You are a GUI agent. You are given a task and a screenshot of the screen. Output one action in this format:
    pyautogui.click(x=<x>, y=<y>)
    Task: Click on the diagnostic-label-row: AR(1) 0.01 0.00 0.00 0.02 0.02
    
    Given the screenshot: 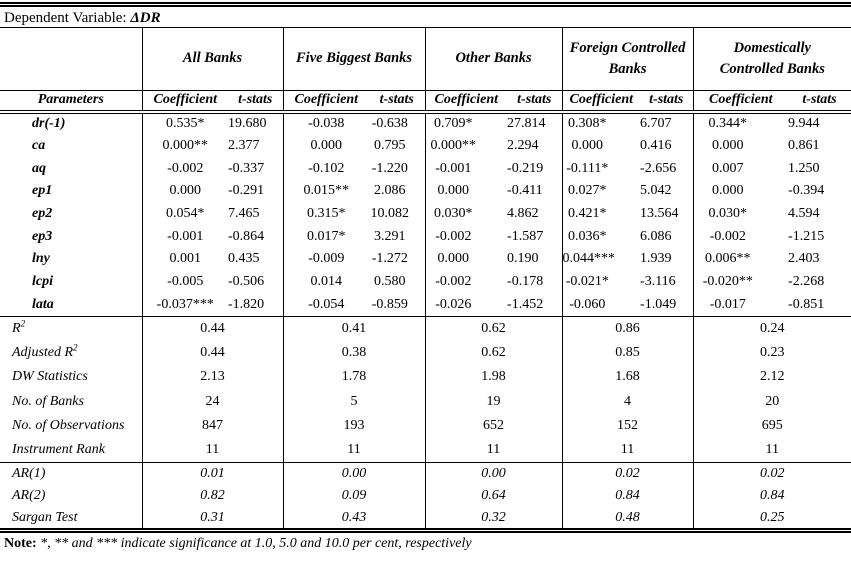 What is the action you would take?
    pyautogui.click(x=425, y=474)
    